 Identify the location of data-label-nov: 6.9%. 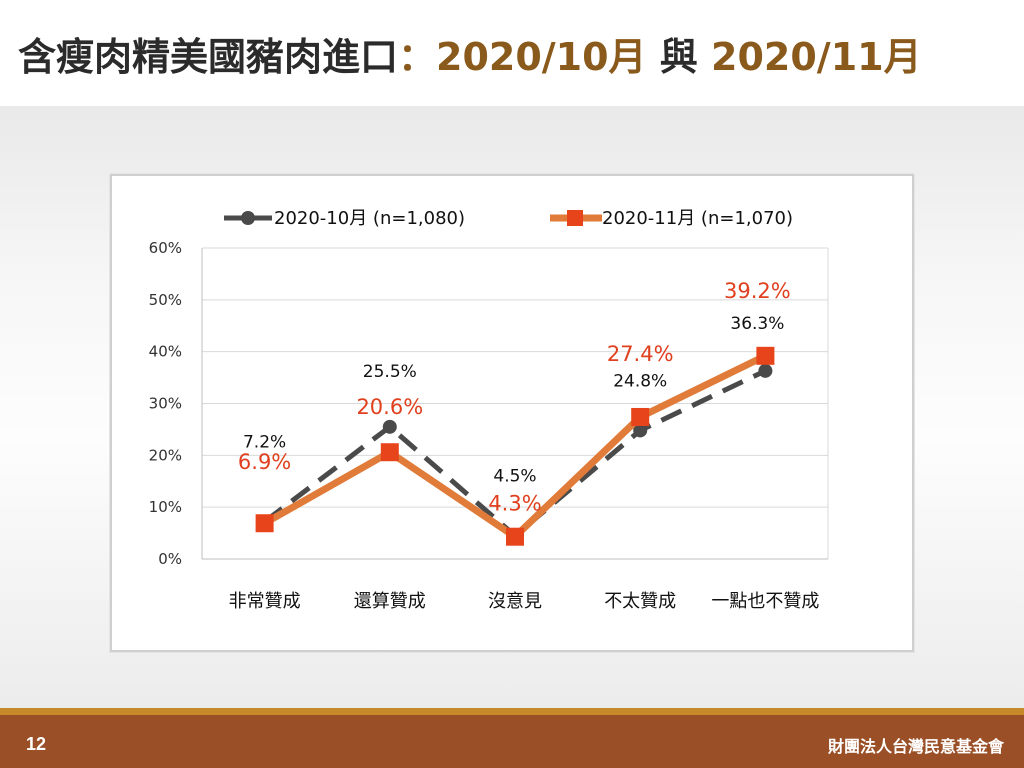
(264, 462).